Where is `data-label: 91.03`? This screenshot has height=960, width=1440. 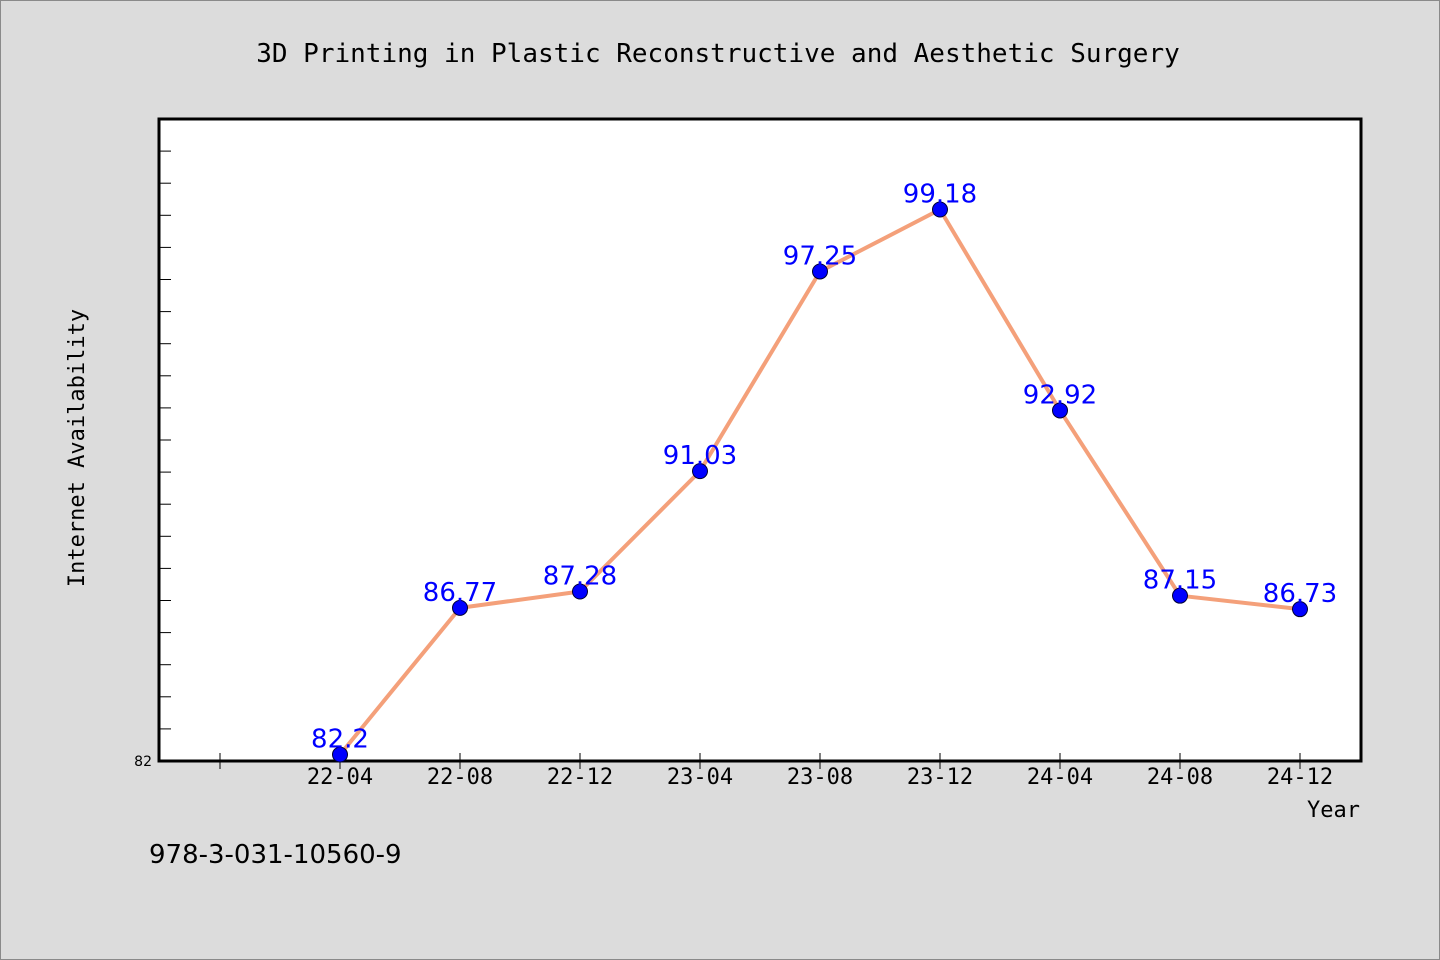
data-label: 91.03 is located at coordinates (700, 456).